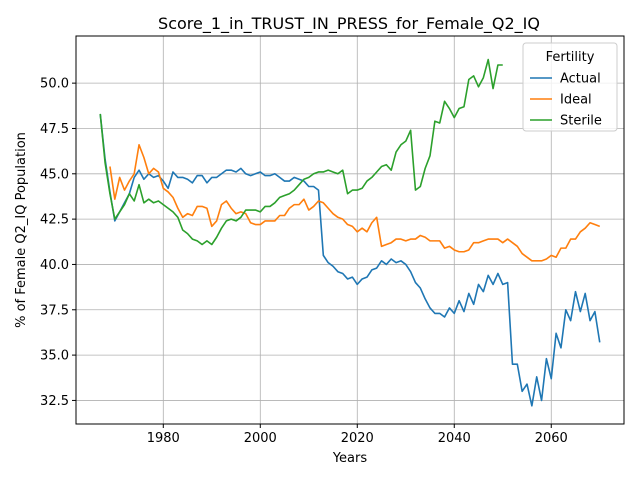 The image size is (640, 480). I want to click on legend-label-ideal: Ideal, so click(576, 100).